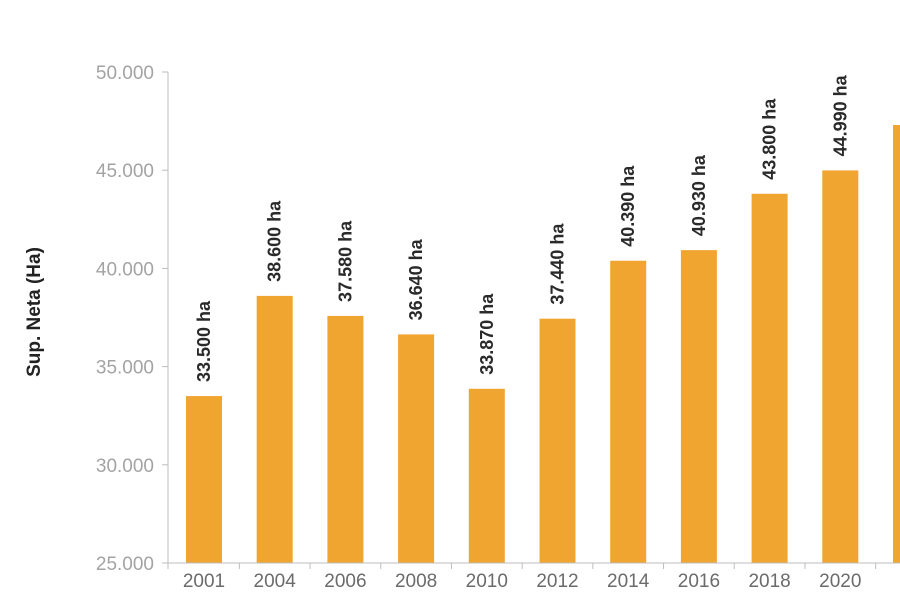 The image size is (900, 600). What do you see at coordinates (275, 581) in the screenshot?
I see `x-tick-label: 2004` at bounding box center [275, 581].